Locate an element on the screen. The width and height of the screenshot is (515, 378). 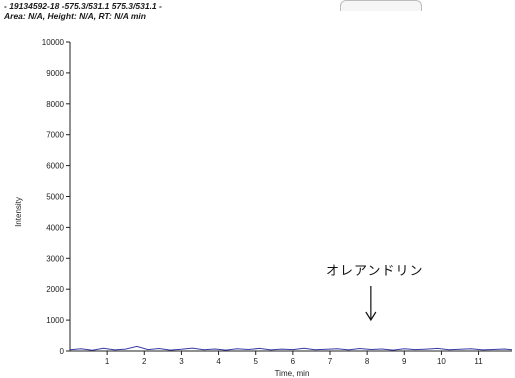
y-tick-label: 0 is located at coordinates (62, 351).